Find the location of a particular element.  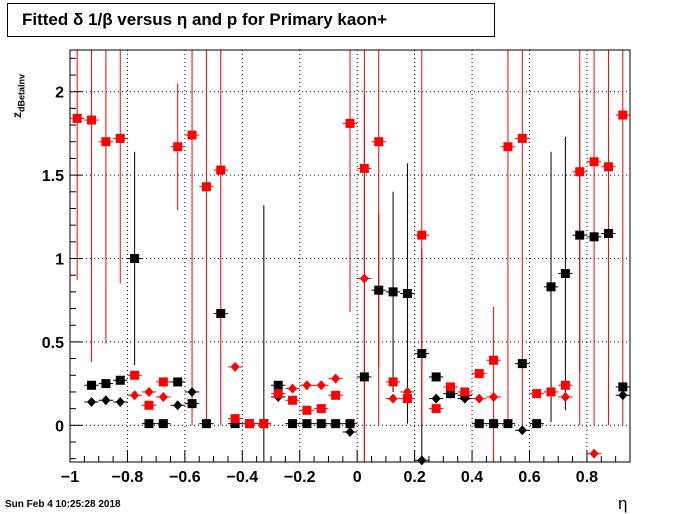

y-tick-label: 1 is located at coordinates (59, 260).